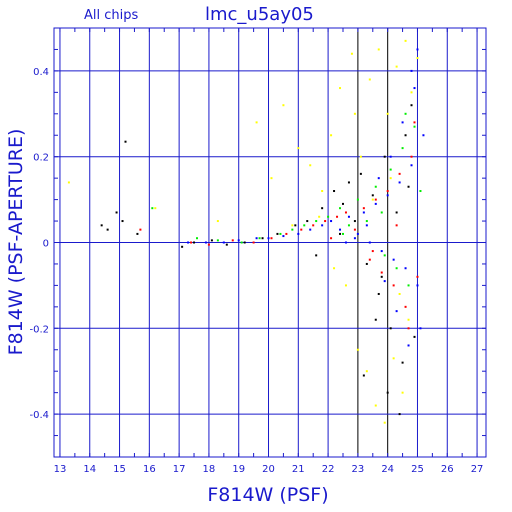  Describe the element at coordinates (46, 244) in the screenshot. I see `y-tick-label: 0` at that location.